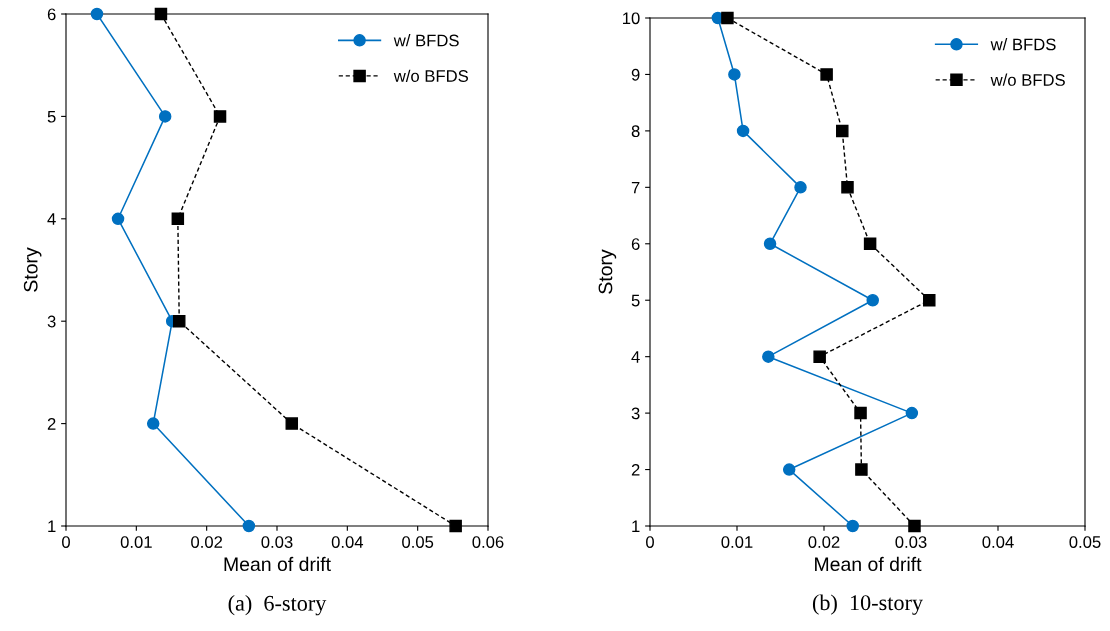  Describe the element at coordinates (867, 604) in the screenshot. I see `text: (b) 10-story` at that location.